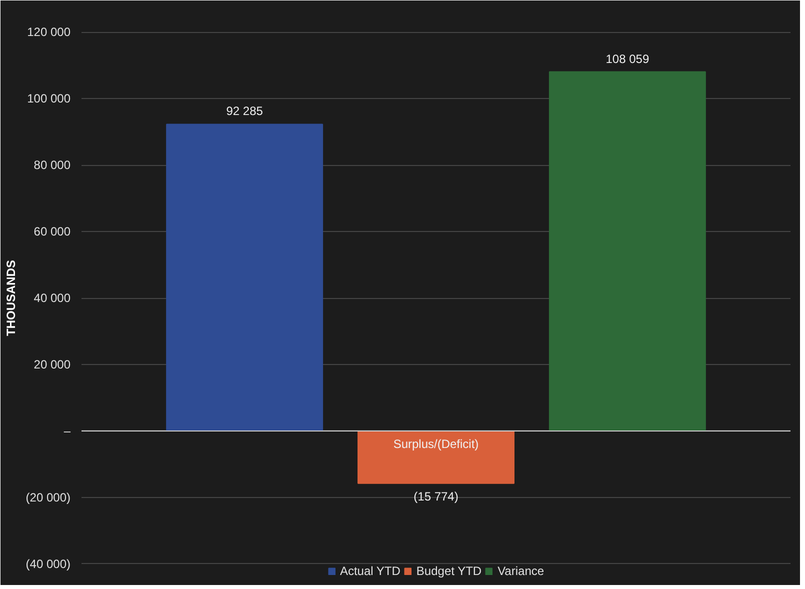 This screenshot has height=589, width=805. I want to click on y-tick-label: 40 000, so click(52, 298).